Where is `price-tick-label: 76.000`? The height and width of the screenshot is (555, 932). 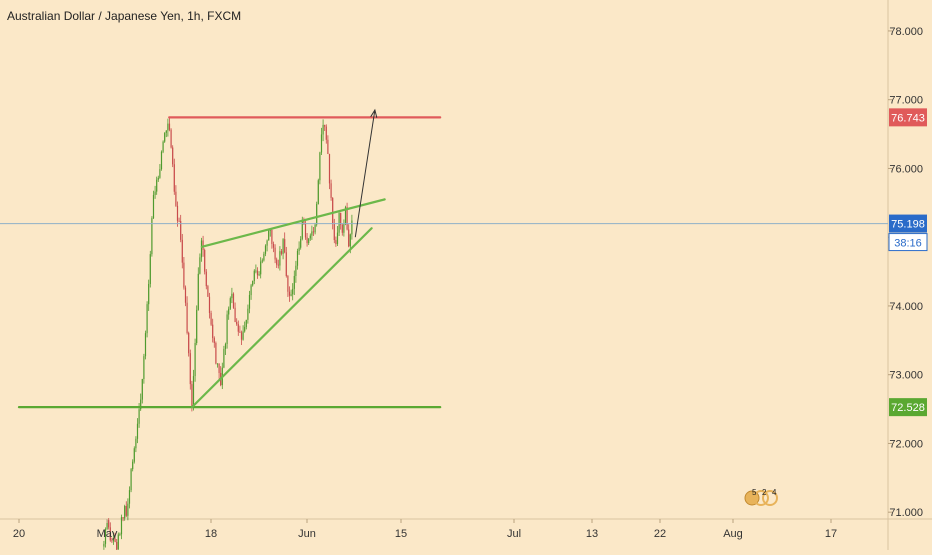 price-tick-label: 76.000 is located at coordinates (906, 169).